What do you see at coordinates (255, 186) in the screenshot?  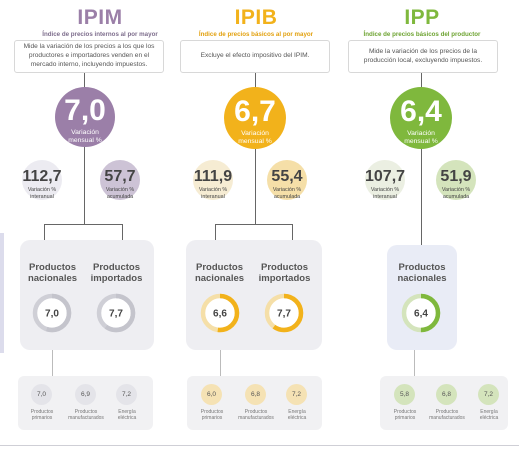 I see `ipib-stem` at bounding box center [255, 186].